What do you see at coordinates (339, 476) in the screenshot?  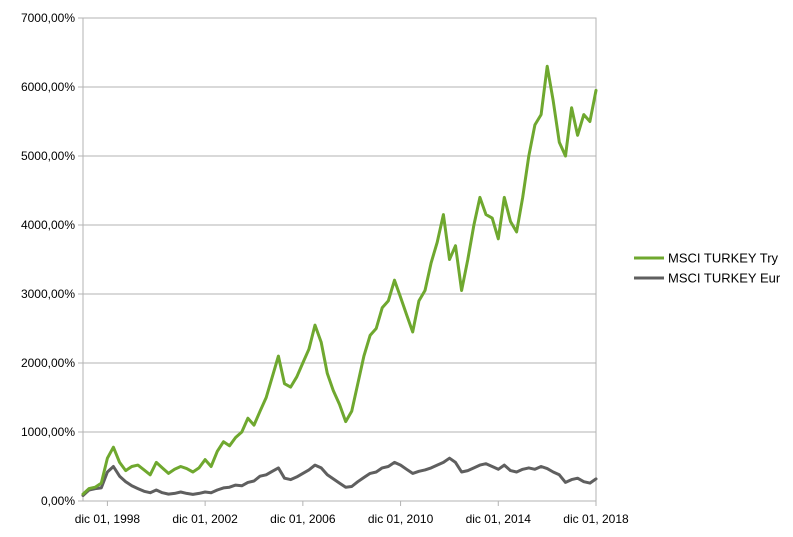 I see `series-line` at bounding box center [339, 476].